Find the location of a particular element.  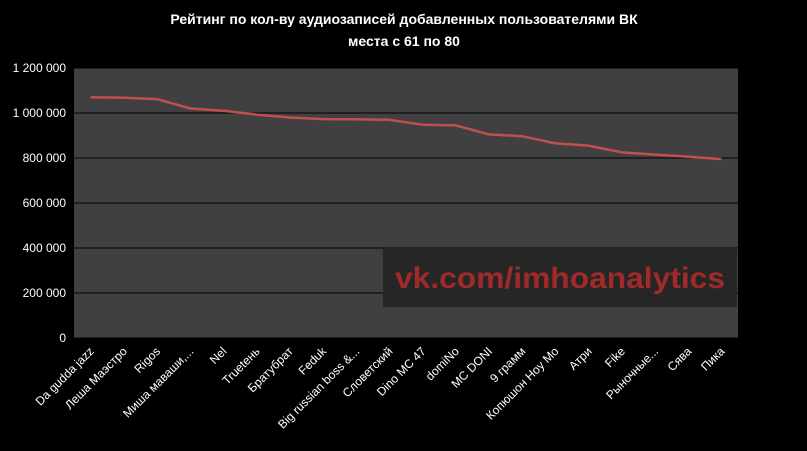

y-tick-label: 200 000 is located at coordinates (45, 293).